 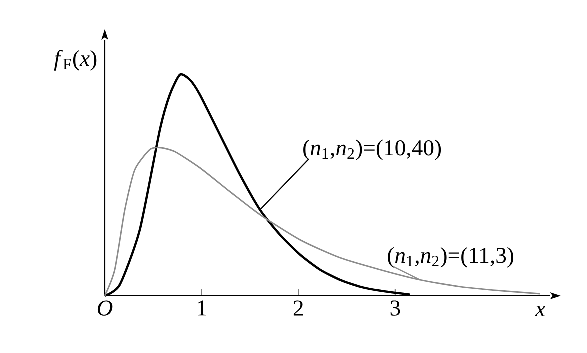 I want to click on x-tick-label: O, so click(x=105, y=308).